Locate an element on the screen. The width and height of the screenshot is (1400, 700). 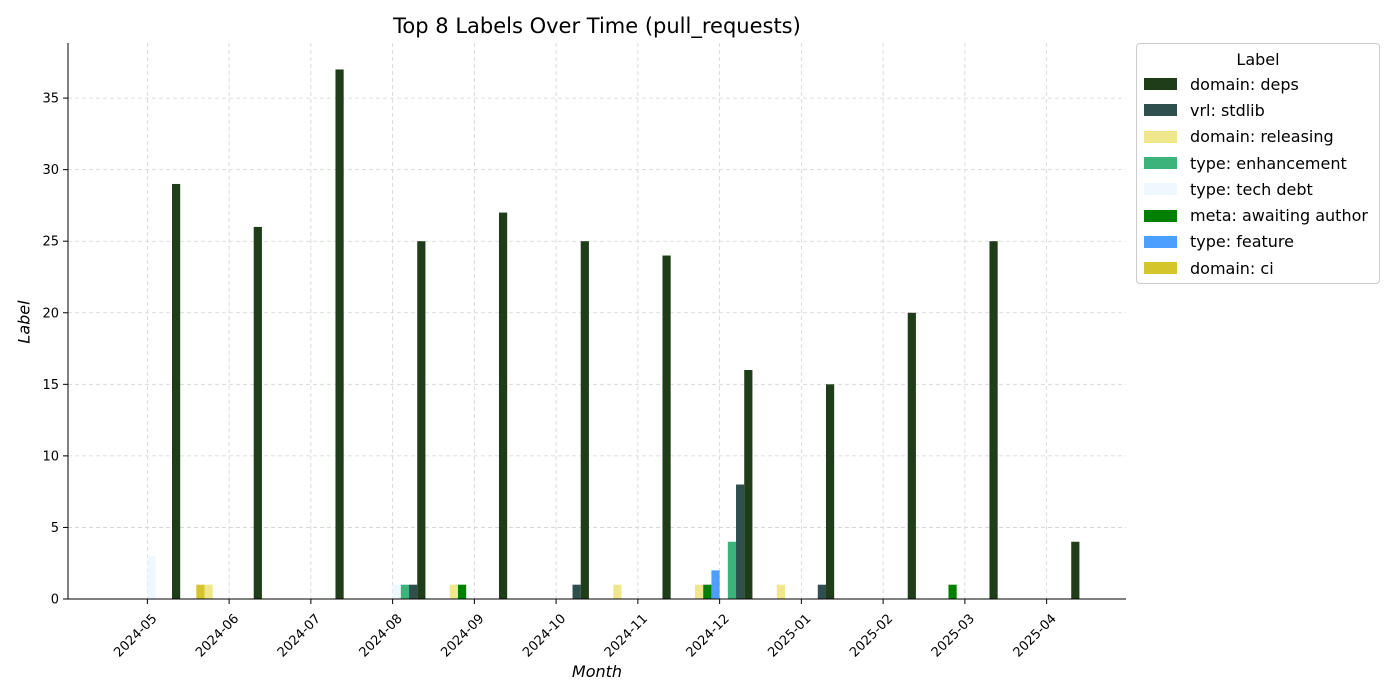
x-axis-label: Month is located at coordinates (597, 671).